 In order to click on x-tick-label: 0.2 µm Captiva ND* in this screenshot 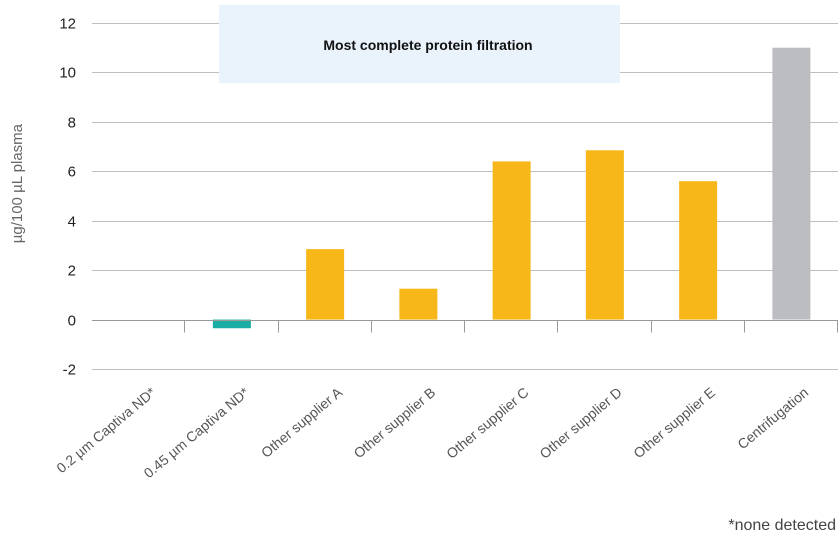, I will do `click(106, 430)`.